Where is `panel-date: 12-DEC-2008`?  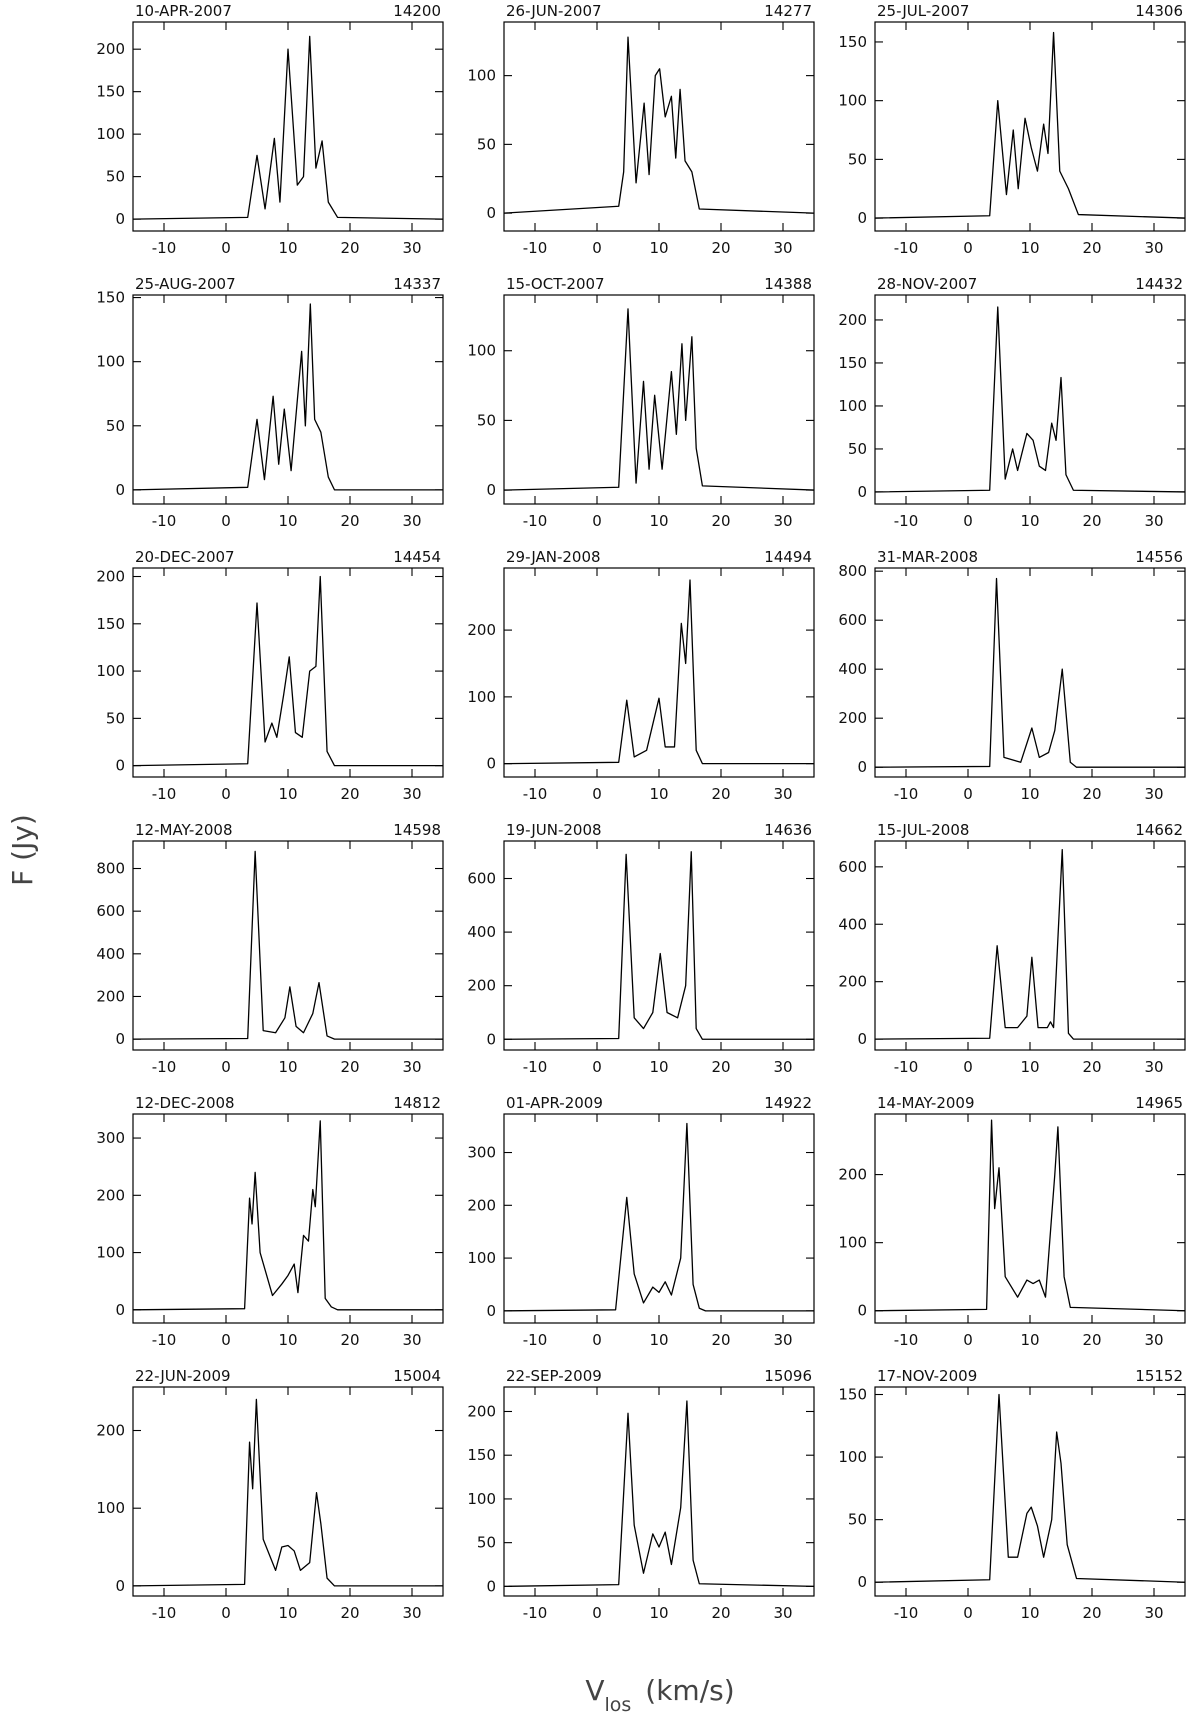
panel-date: 12-DEC-2008 is located at coordinates (185, 1103).